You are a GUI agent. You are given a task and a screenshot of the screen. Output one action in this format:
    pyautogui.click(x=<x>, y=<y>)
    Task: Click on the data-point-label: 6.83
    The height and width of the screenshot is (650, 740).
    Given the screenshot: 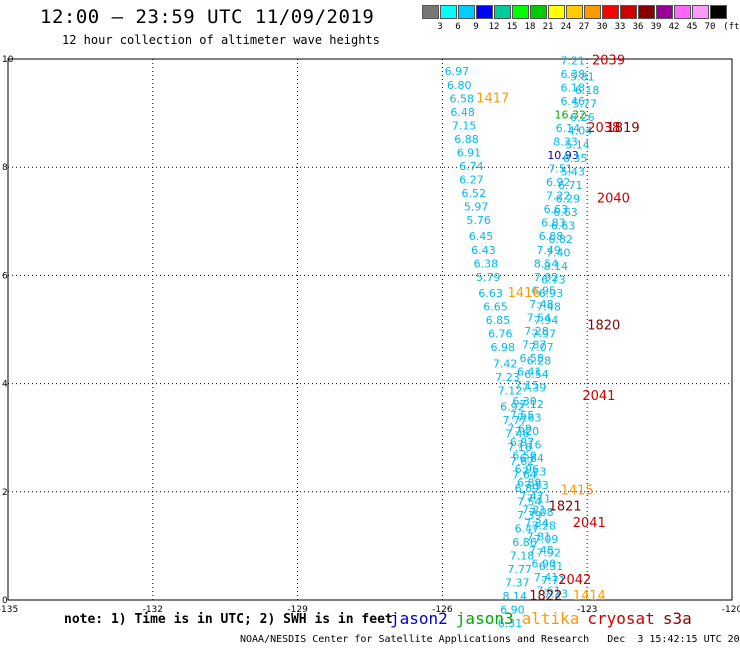 What is the action you would take?
    pyautogui.click(x=553, y=223)
    